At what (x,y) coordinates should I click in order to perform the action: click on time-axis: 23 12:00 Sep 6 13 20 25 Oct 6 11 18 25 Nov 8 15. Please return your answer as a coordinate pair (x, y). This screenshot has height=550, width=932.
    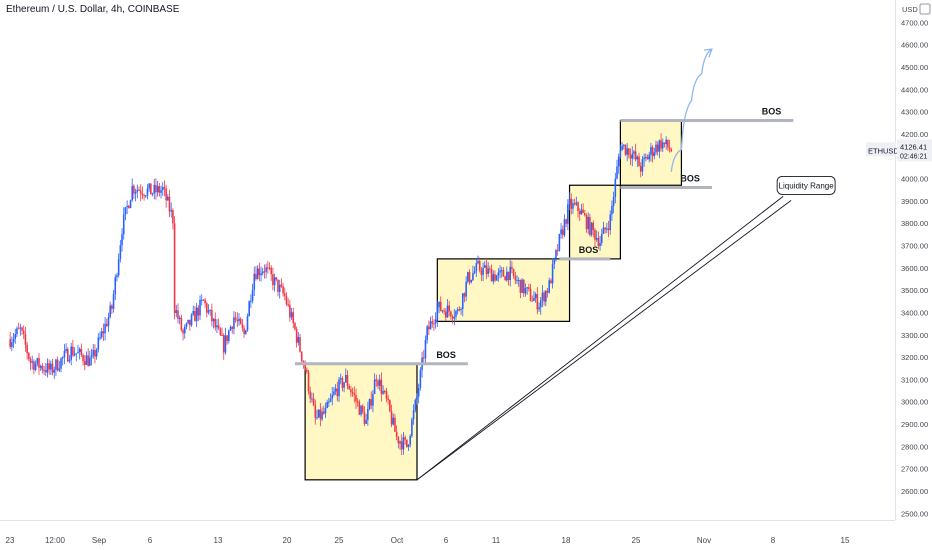
    Looking at the image, I should click on (447, 533).